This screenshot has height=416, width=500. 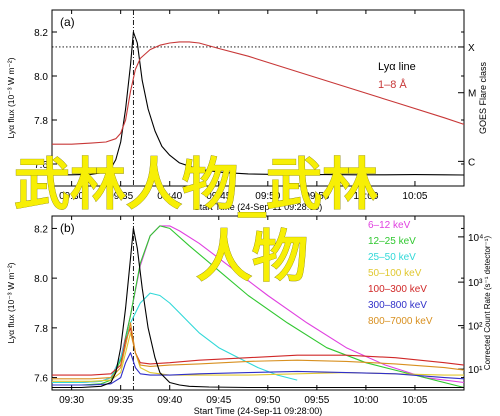 I want to click on legend-entry: 100–300 keV, so click(x=397, y=289).